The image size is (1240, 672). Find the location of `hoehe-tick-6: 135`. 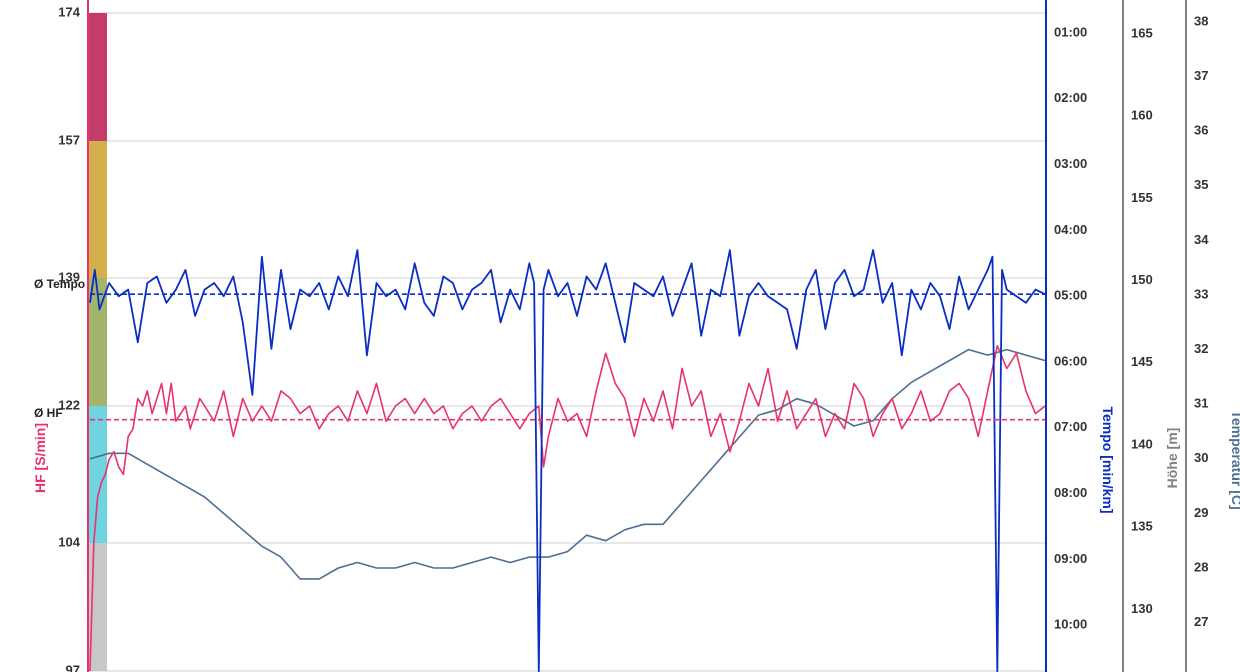

hoehe-tick-6: 135 is located at coordinates (1142, 526).